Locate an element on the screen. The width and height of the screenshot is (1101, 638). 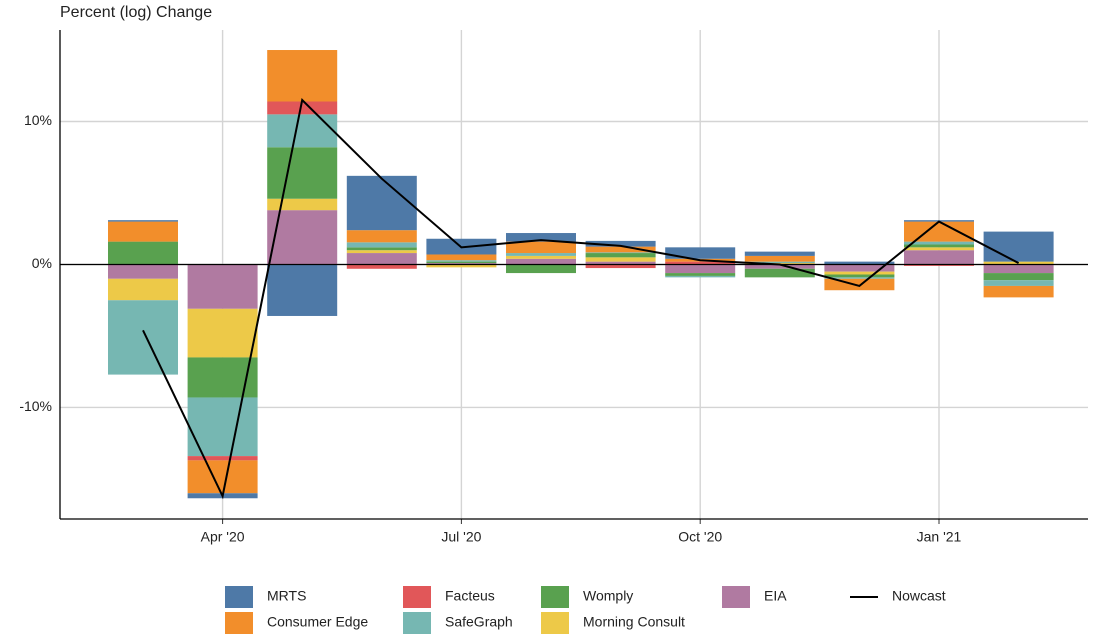
legend-label: EIA is located at coordinates (775, 596).